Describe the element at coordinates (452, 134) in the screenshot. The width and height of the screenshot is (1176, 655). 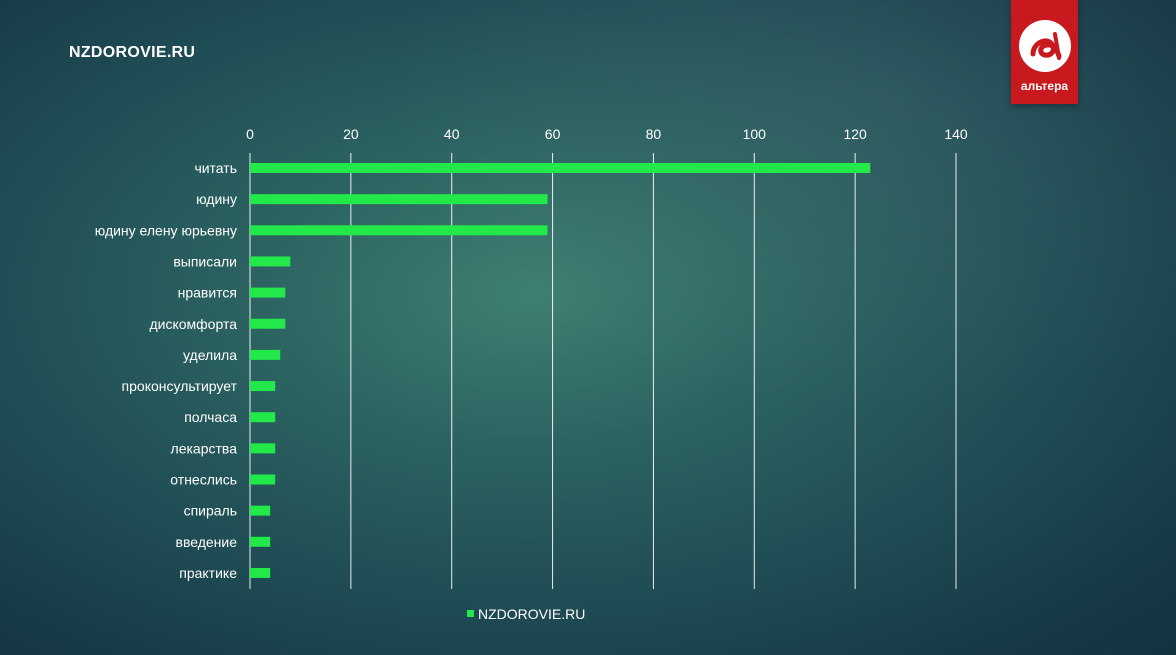
I see `x-tick-label: 40` at that location.